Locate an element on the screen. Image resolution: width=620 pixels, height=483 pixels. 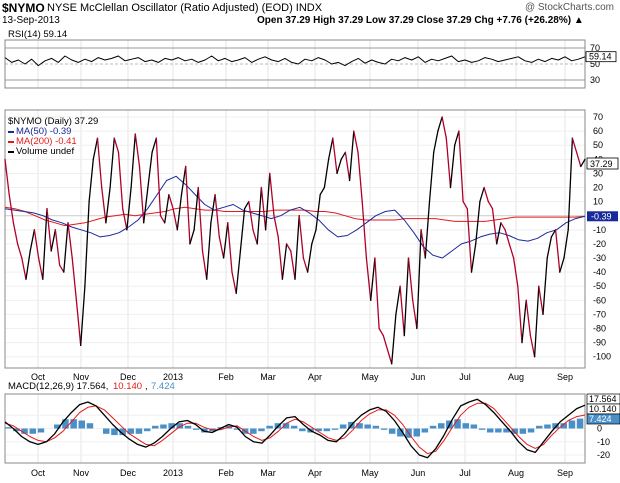
main-ytick-2: -80 is located at coordinates (599, 329).